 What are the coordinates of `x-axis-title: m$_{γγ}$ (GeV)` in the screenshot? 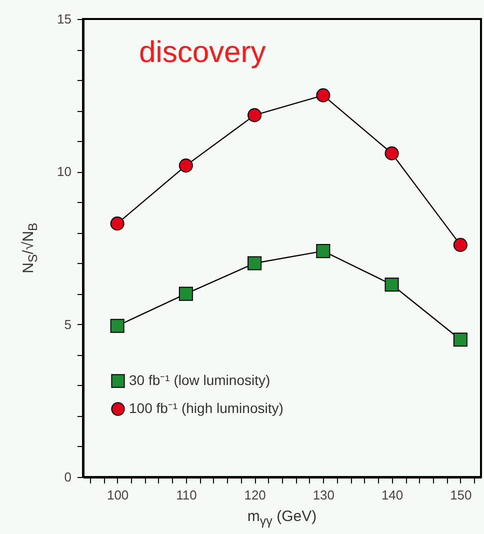 It's located at (282, 518).